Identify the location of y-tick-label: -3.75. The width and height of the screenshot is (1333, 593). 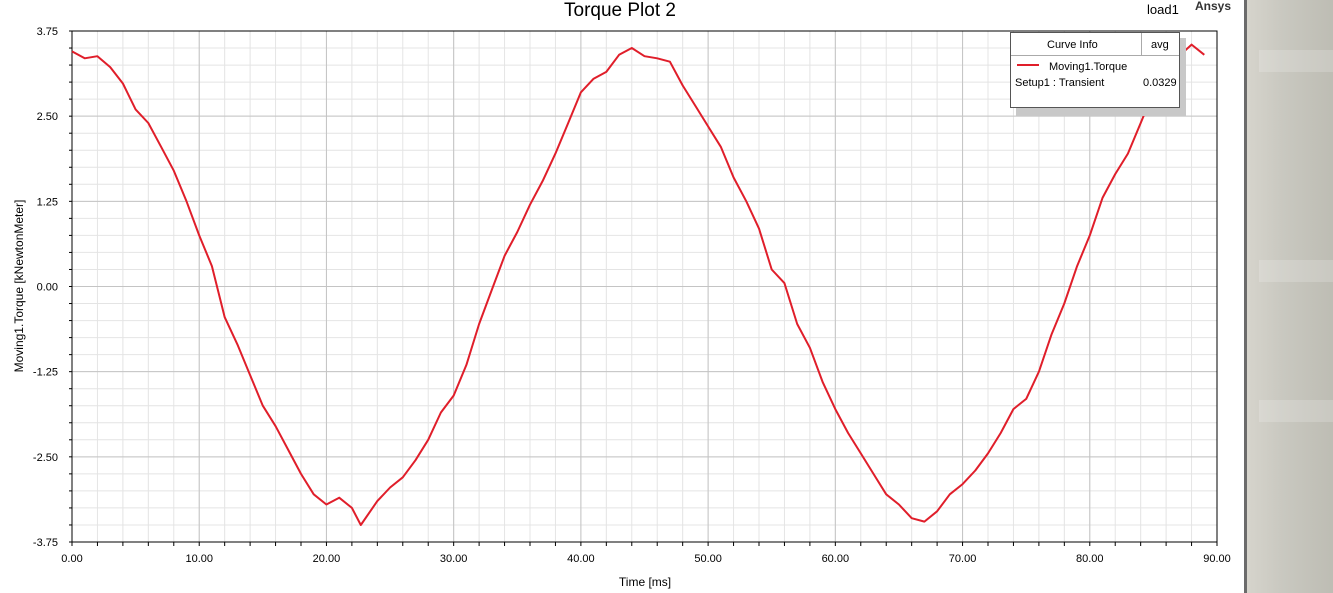
(45, 543).